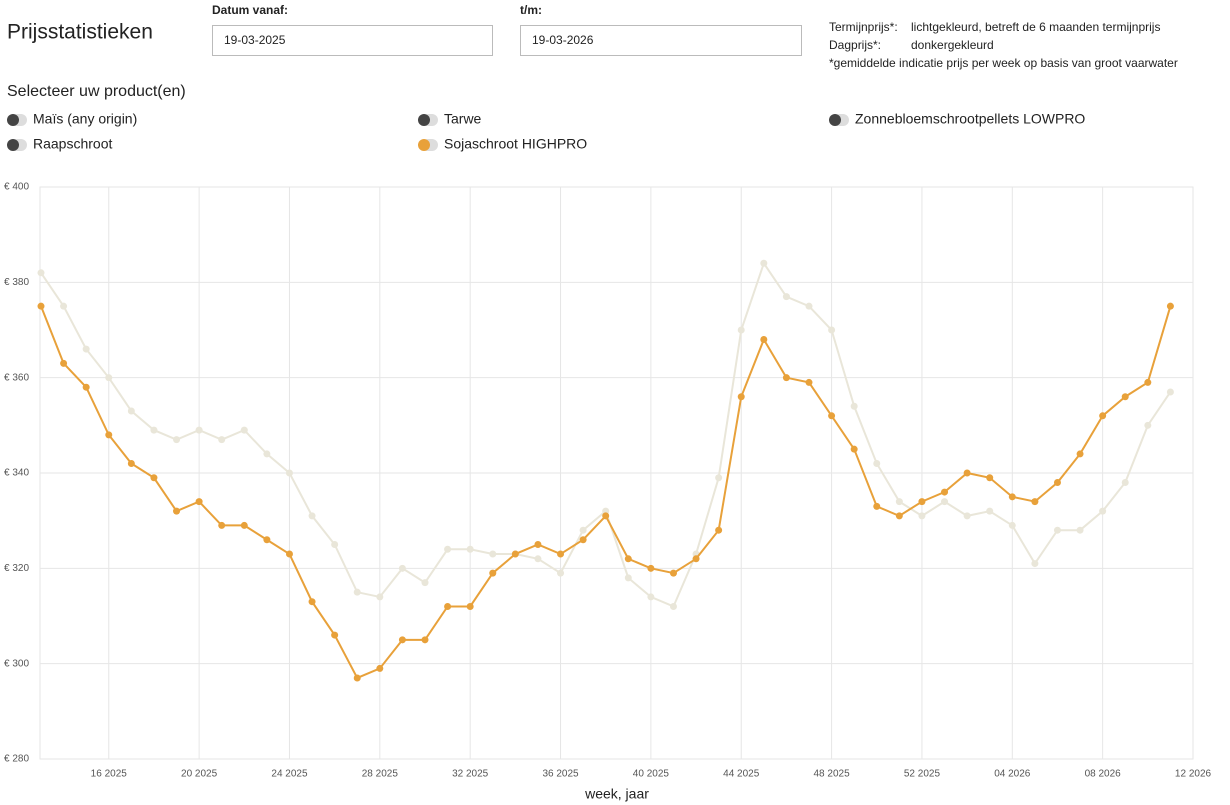  I want to click on date-value: 19-03-2025, so click(255, 40).